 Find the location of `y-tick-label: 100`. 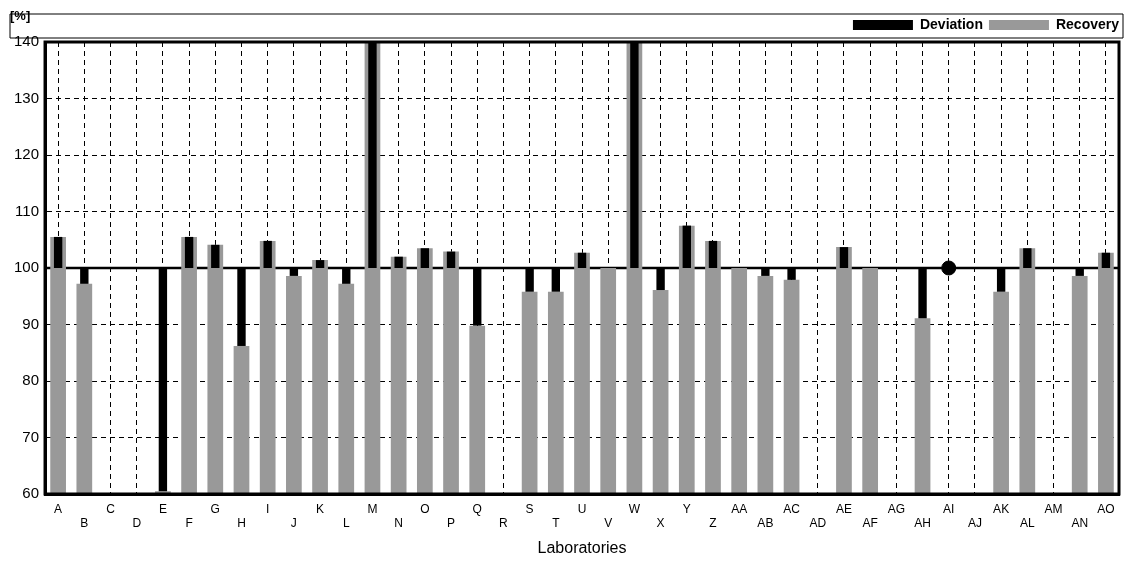

y-tick-label: 100 is located at coordinates (27, 267).